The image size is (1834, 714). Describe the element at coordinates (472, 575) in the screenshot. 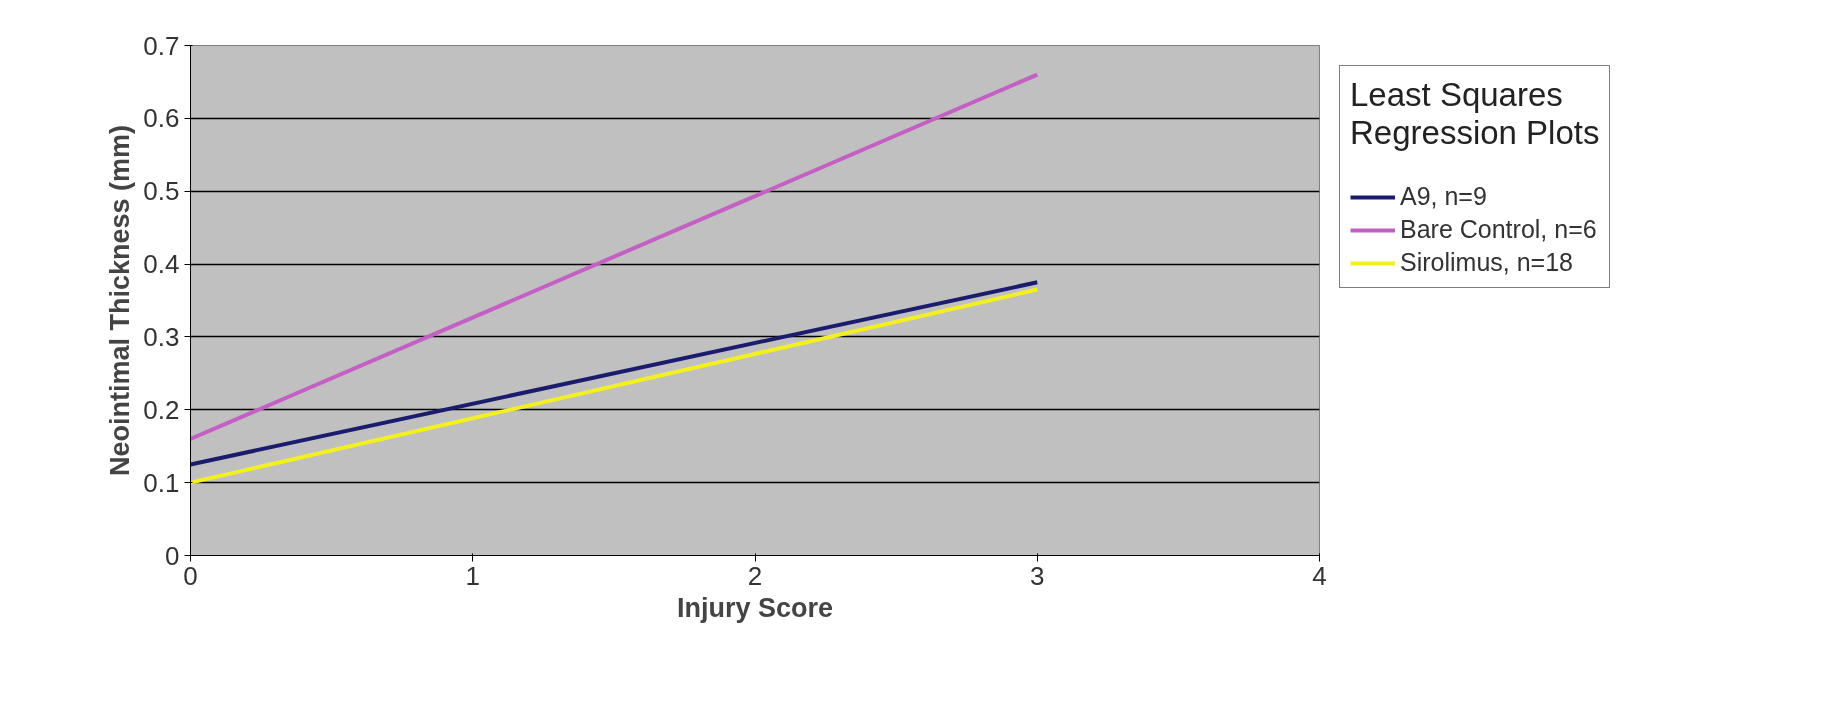

I see `x-tick-label: 1` at that location.